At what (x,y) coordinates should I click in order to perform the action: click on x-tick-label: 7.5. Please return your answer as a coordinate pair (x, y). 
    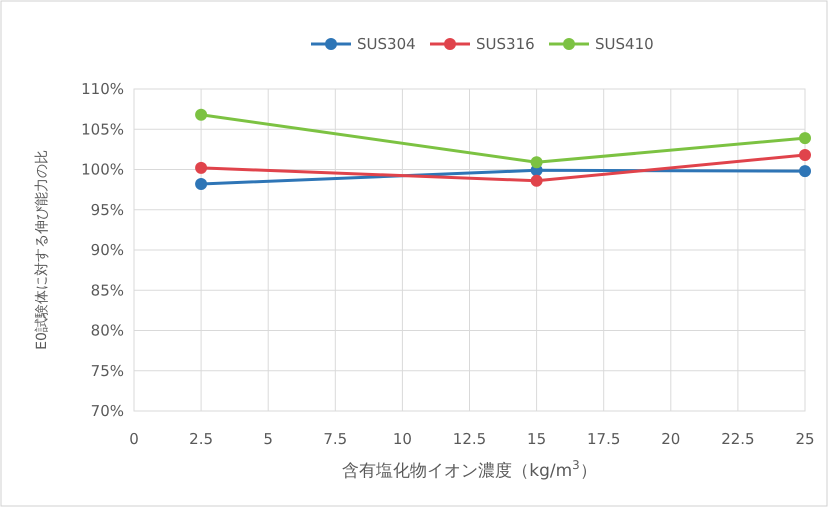
    Looking at the image, I should click on (335, 439).